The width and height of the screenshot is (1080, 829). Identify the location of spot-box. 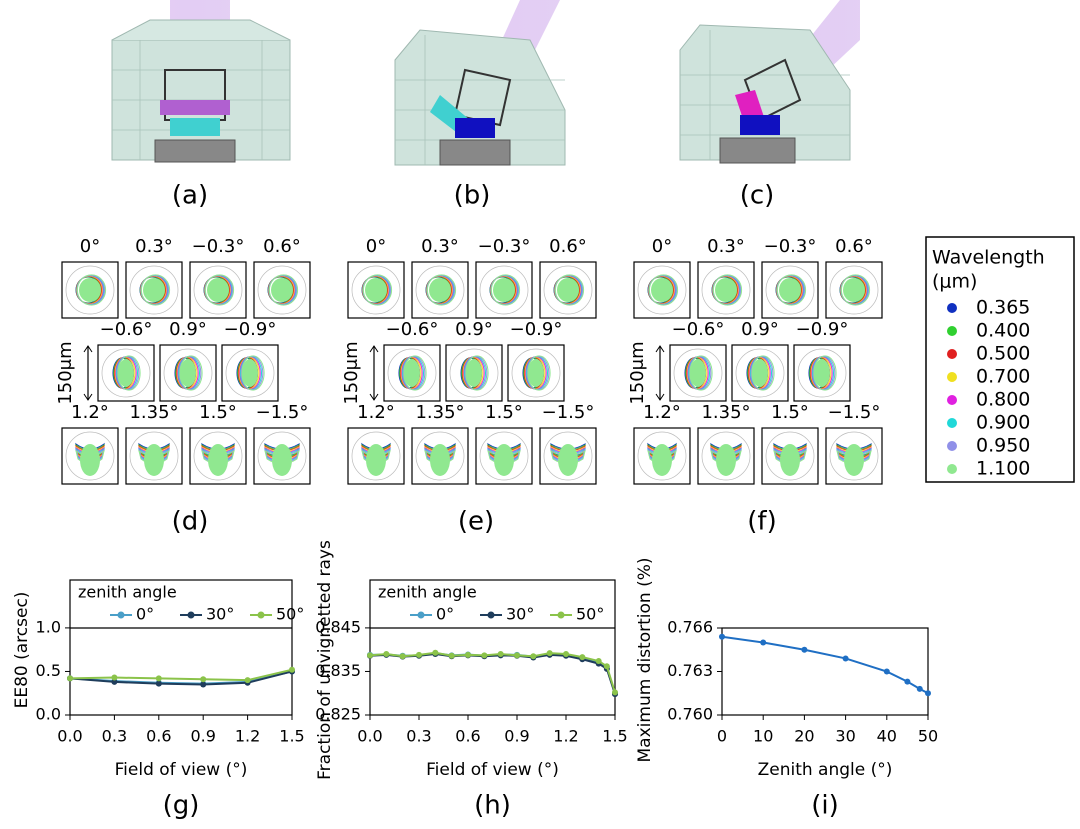
(854, 290).